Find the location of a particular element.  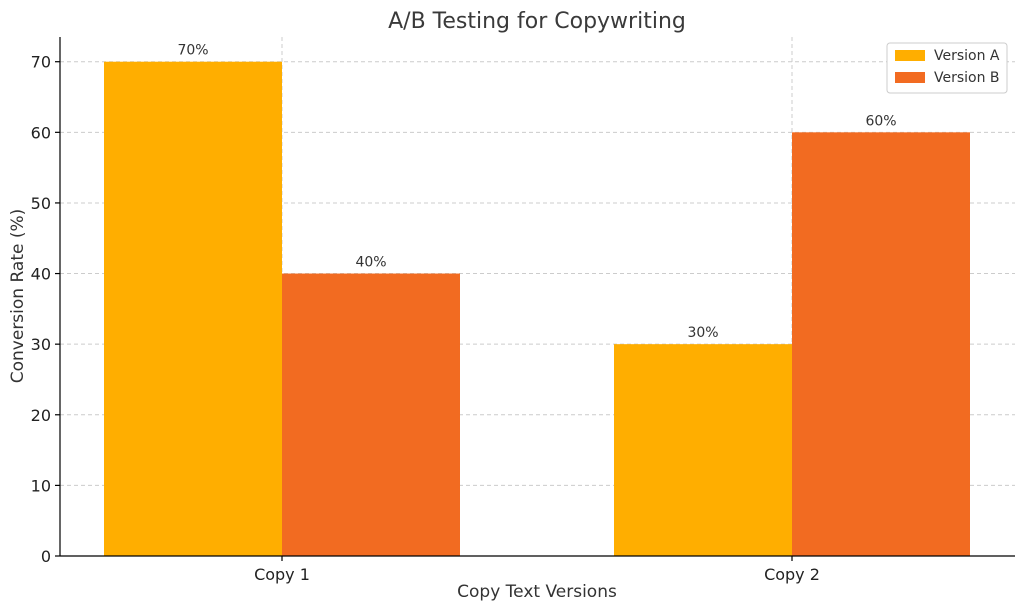

bar-value-label: 70% is located at coordinates (192, 51).